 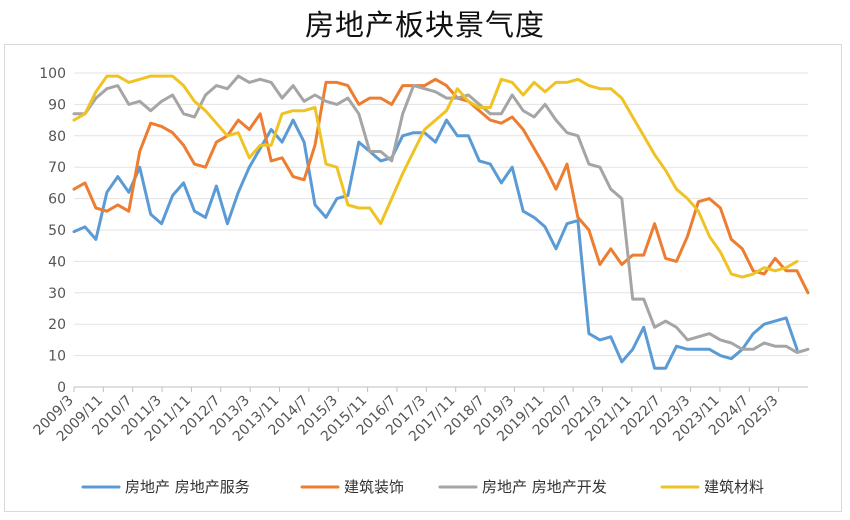 What do you see at coordinates (57, 294) in the screenshot?
I see `y-tick-label: 30` at bounding box center [57, 294].